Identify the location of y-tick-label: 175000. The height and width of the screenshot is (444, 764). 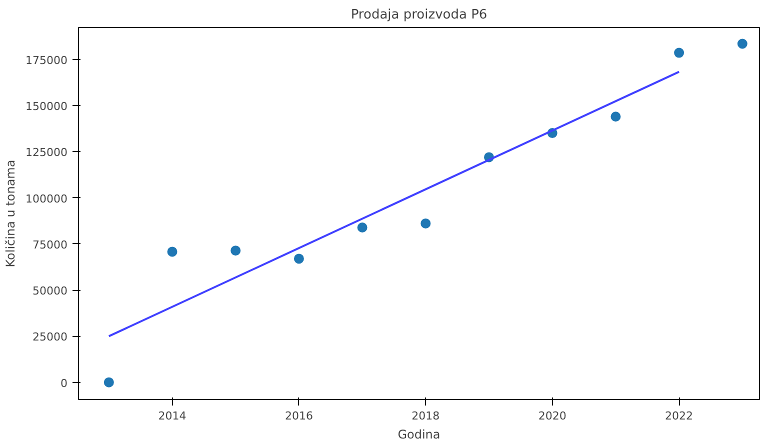
(47, 60).